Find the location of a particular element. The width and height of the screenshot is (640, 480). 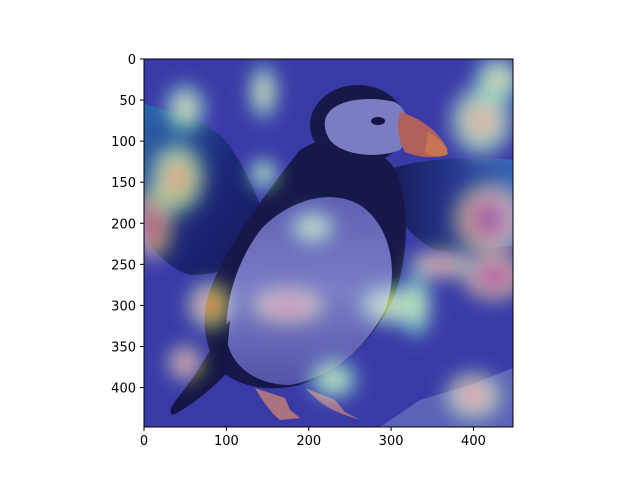

y-tick-label: 350 is located at coordinates (123, 348).